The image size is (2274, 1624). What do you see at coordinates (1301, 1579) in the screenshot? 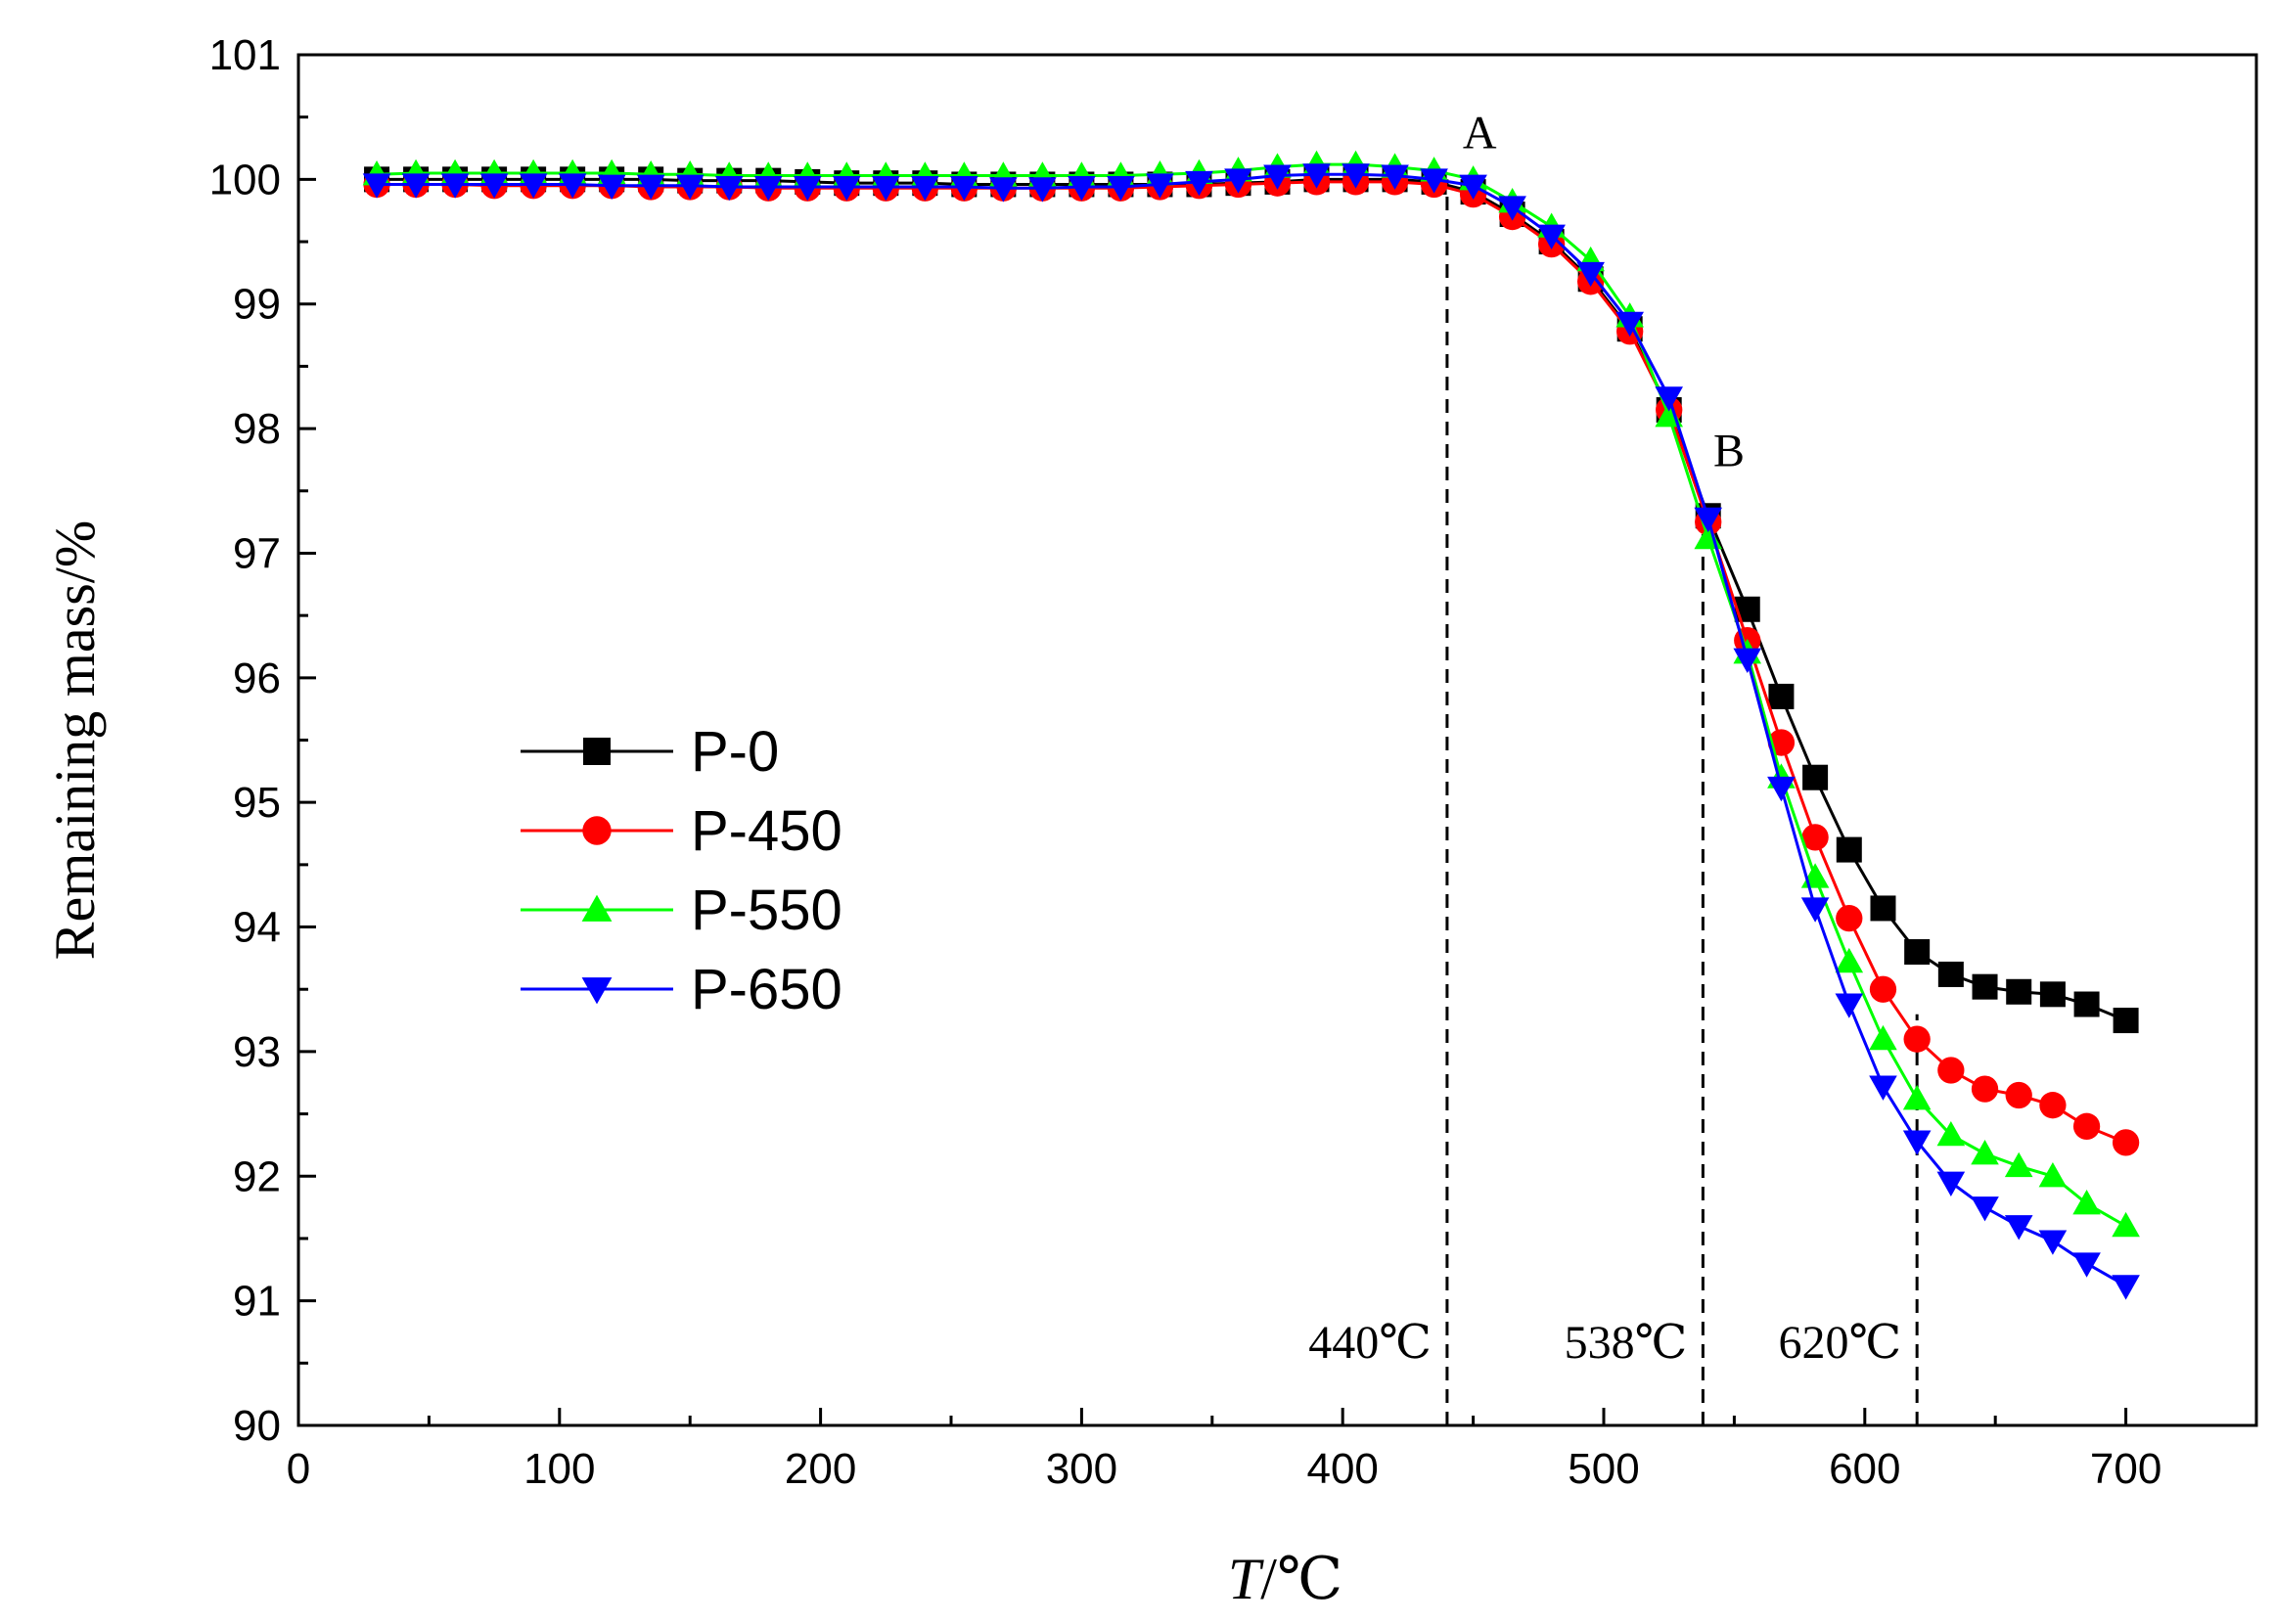
I see `x-axis-label-unit: /℃` at bounding box center [1301, 1579].